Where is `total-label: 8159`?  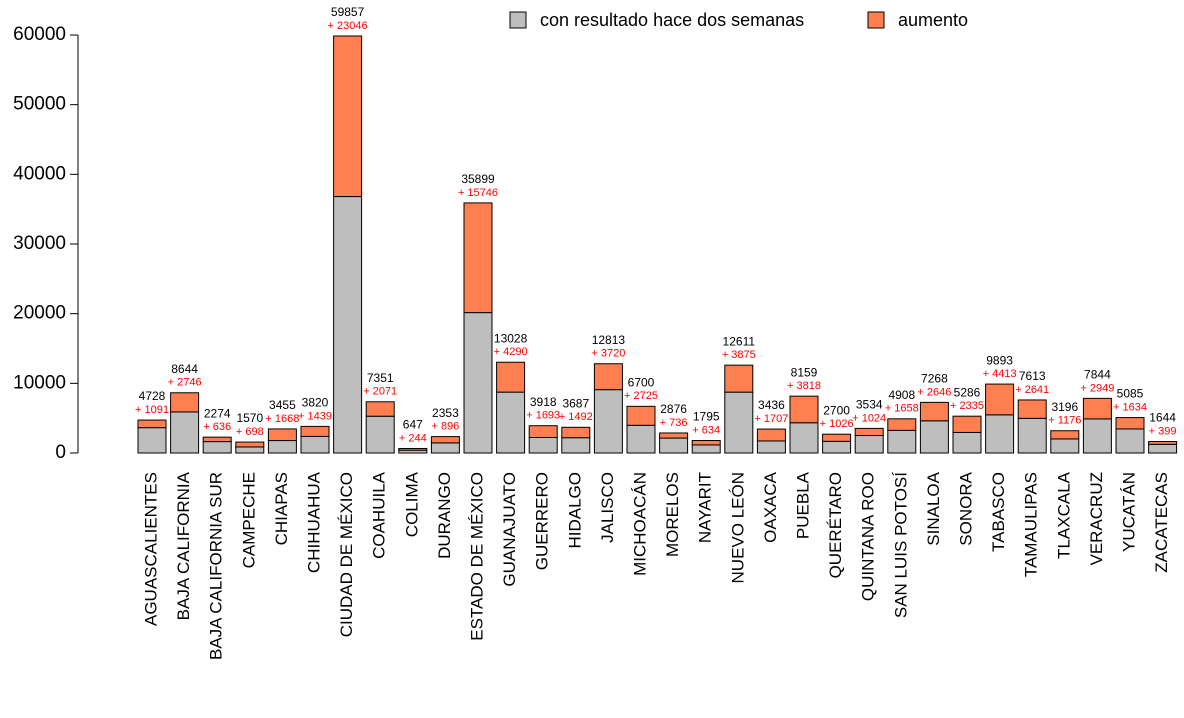 total-label: 8159 is located at coordinates (804, 372).